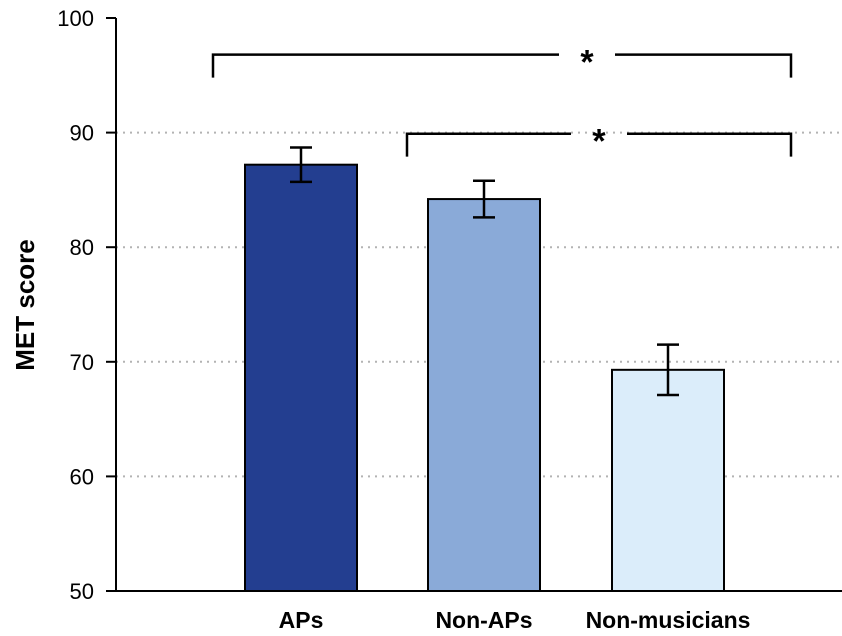 This screenshot has width=842, height=636. I want to click on y-ticks: 50 60 70 80 90 100, so click(86, 305).